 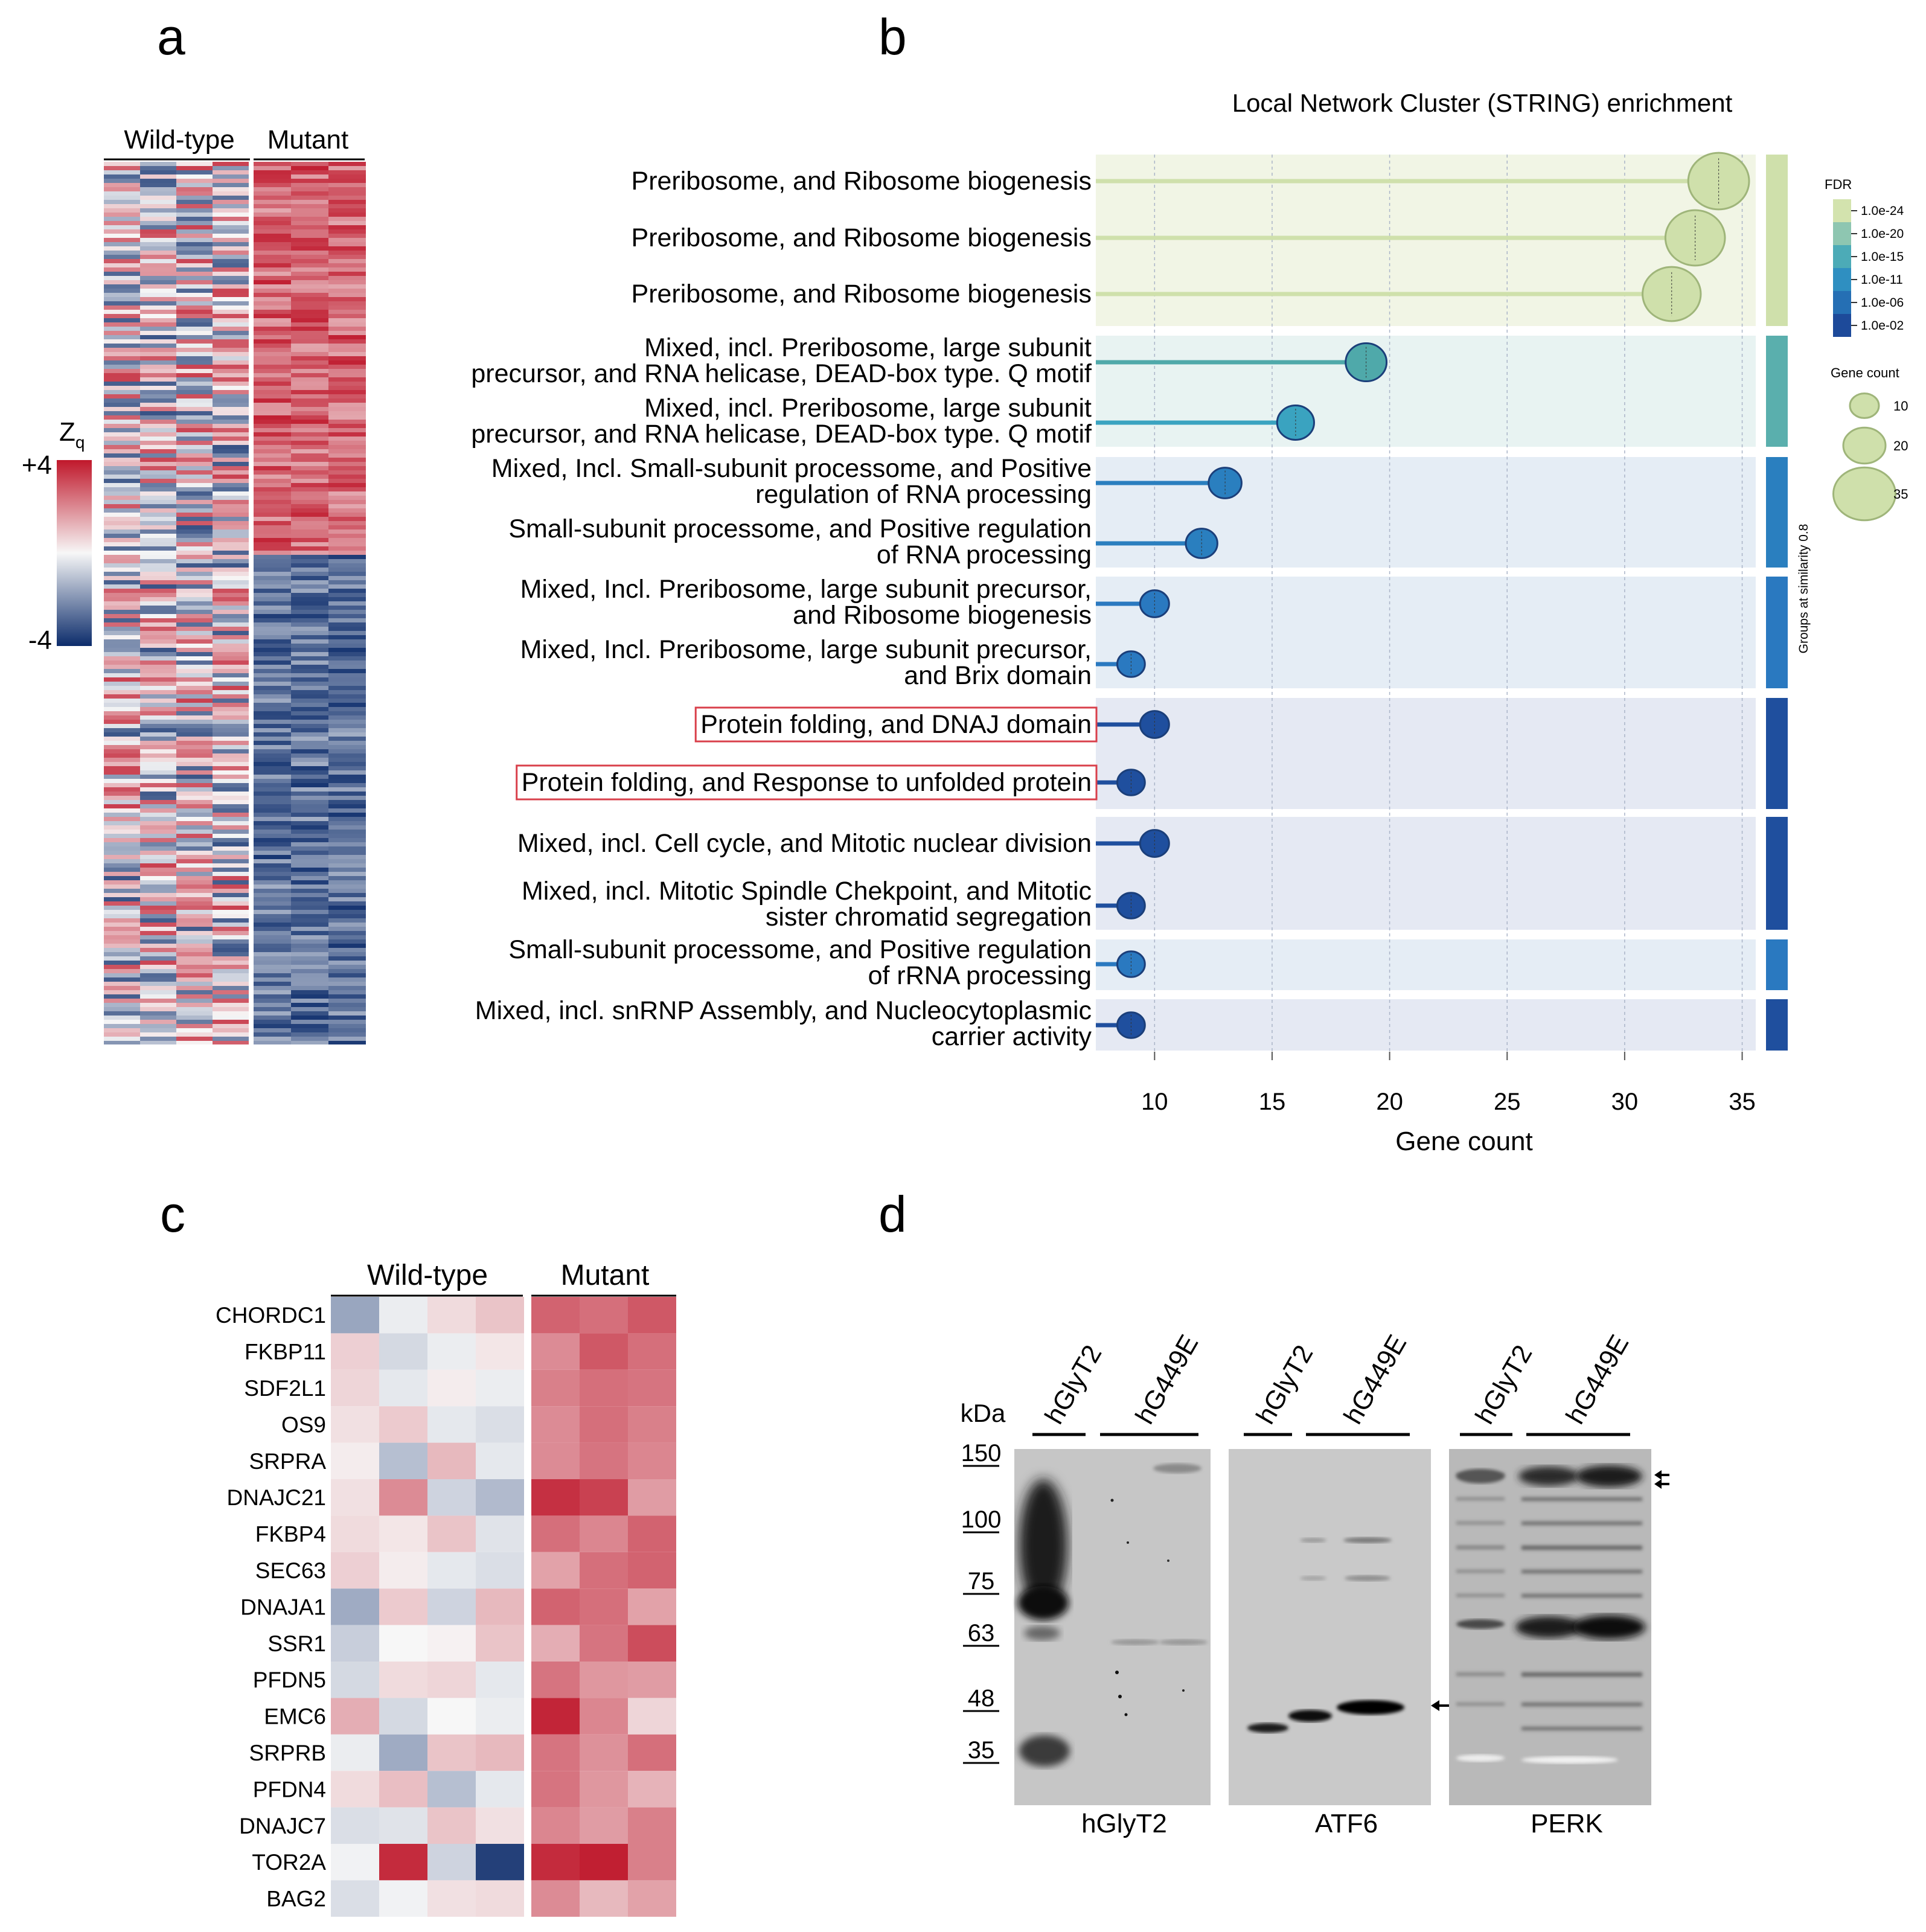 I want to click on gene-label: PFDN5, so click(x=289, y=1680).